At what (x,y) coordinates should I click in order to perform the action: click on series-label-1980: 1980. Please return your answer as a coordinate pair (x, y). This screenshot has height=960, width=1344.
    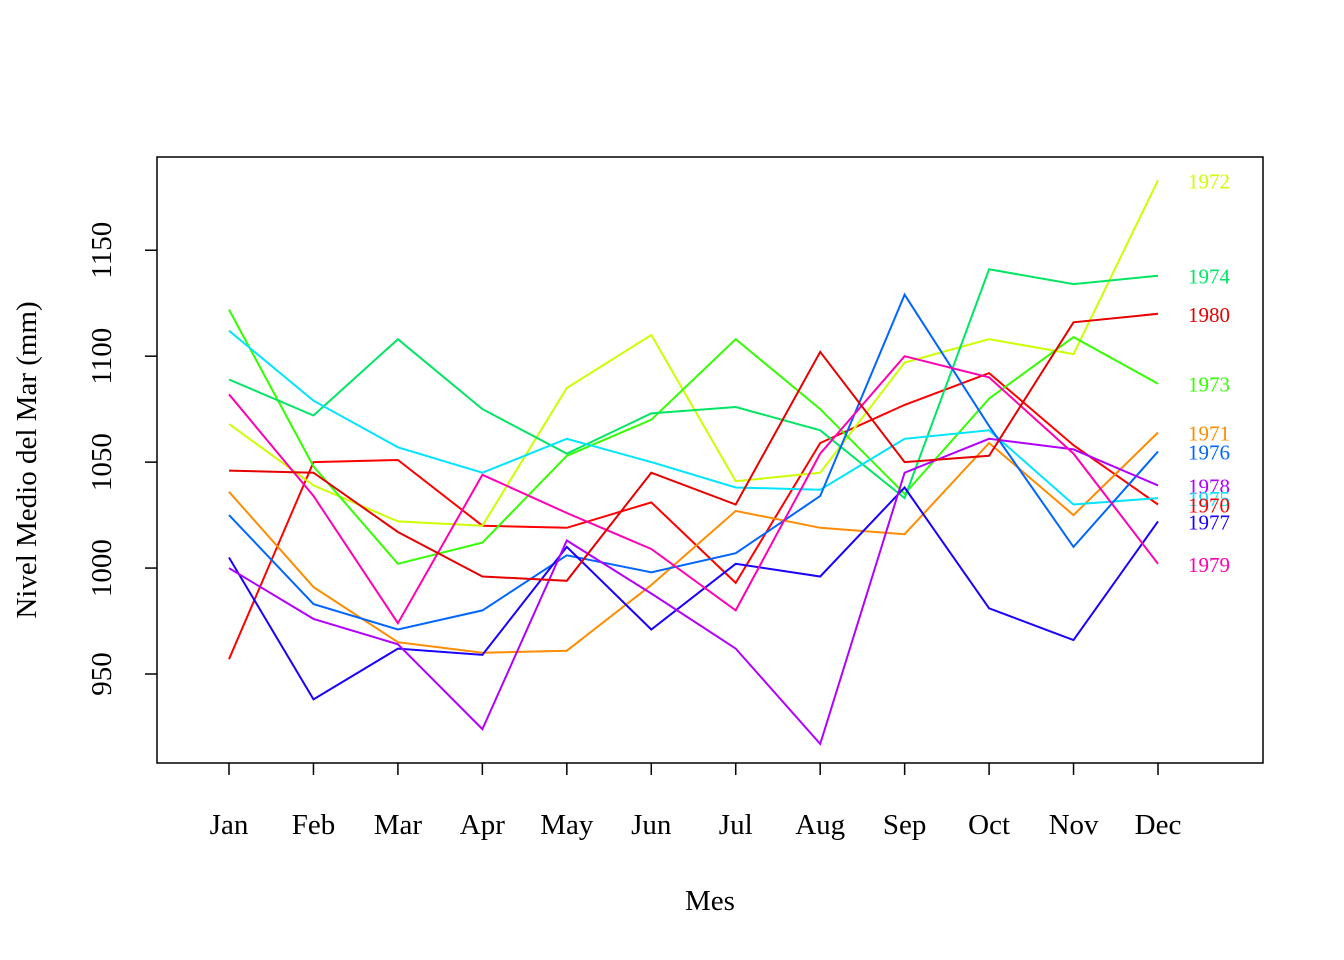
    Looking at the image, I should click on (1209, 315).